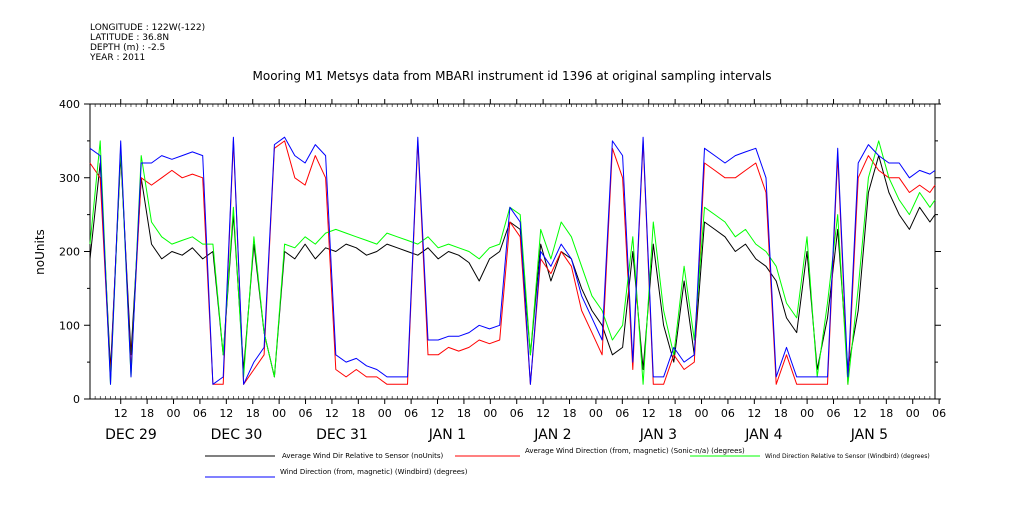  What do you see at coordinates (131, 435) in the screenshot?
I see `x-day-label: DEC 29` at bounding box center [131, 435].